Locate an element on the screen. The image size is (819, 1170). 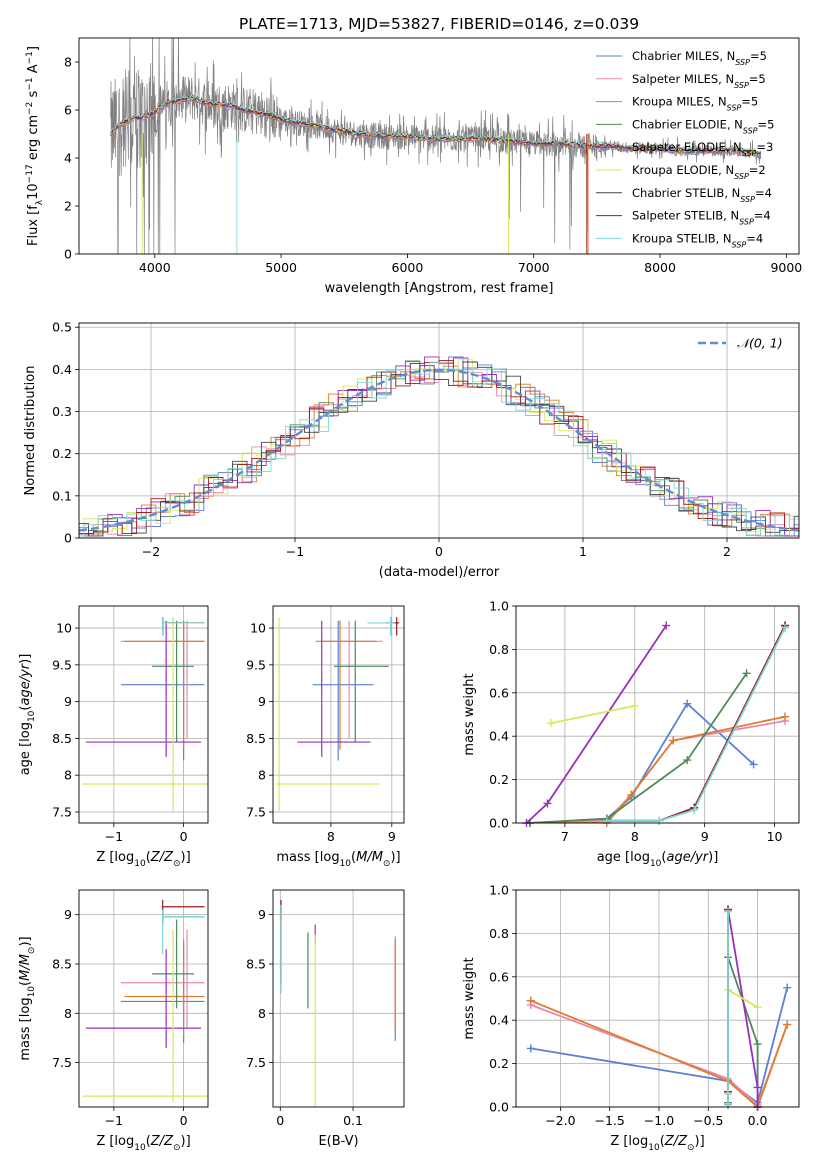
spectrum-xlabel: wavelength [Angstrom, rest frame] is located at coordinates (439, 288).